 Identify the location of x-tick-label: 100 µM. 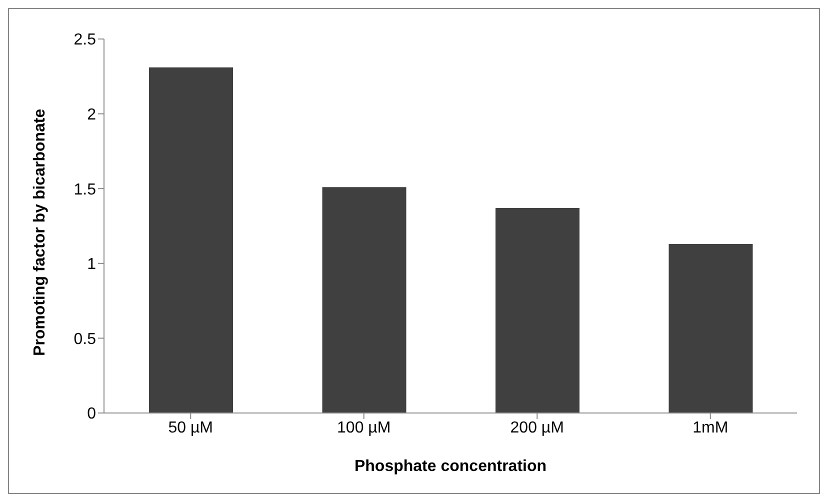
(364, 427).